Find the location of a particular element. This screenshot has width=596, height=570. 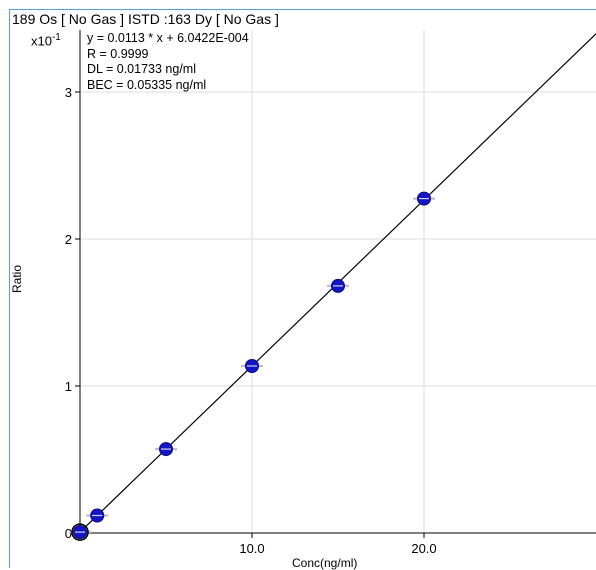

y-axis-multiplier: x10-1 is located at coordinates (46, 40).